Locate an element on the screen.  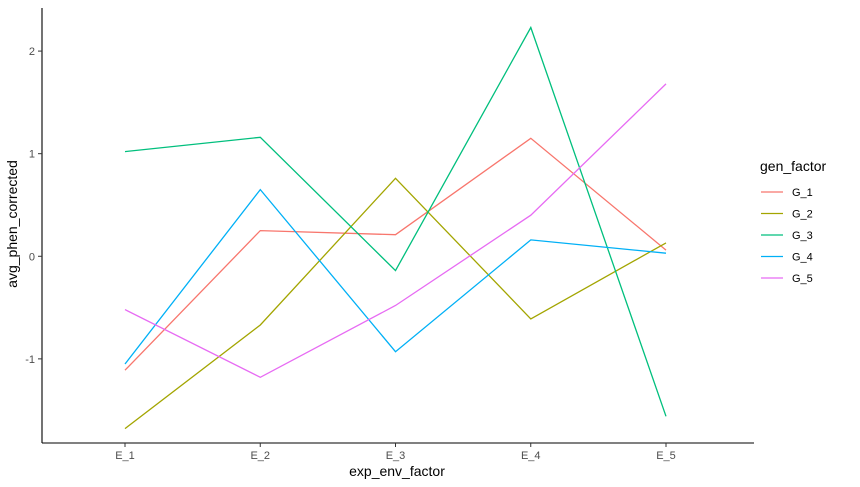
x-tick-label: E_2 is located at coordinates (260, 456).